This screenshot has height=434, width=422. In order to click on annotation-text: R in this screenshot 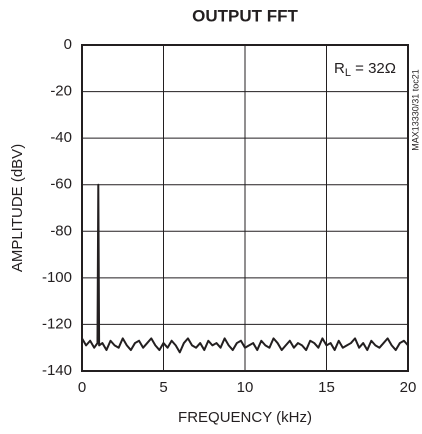, I will do `click(339, 68)`.